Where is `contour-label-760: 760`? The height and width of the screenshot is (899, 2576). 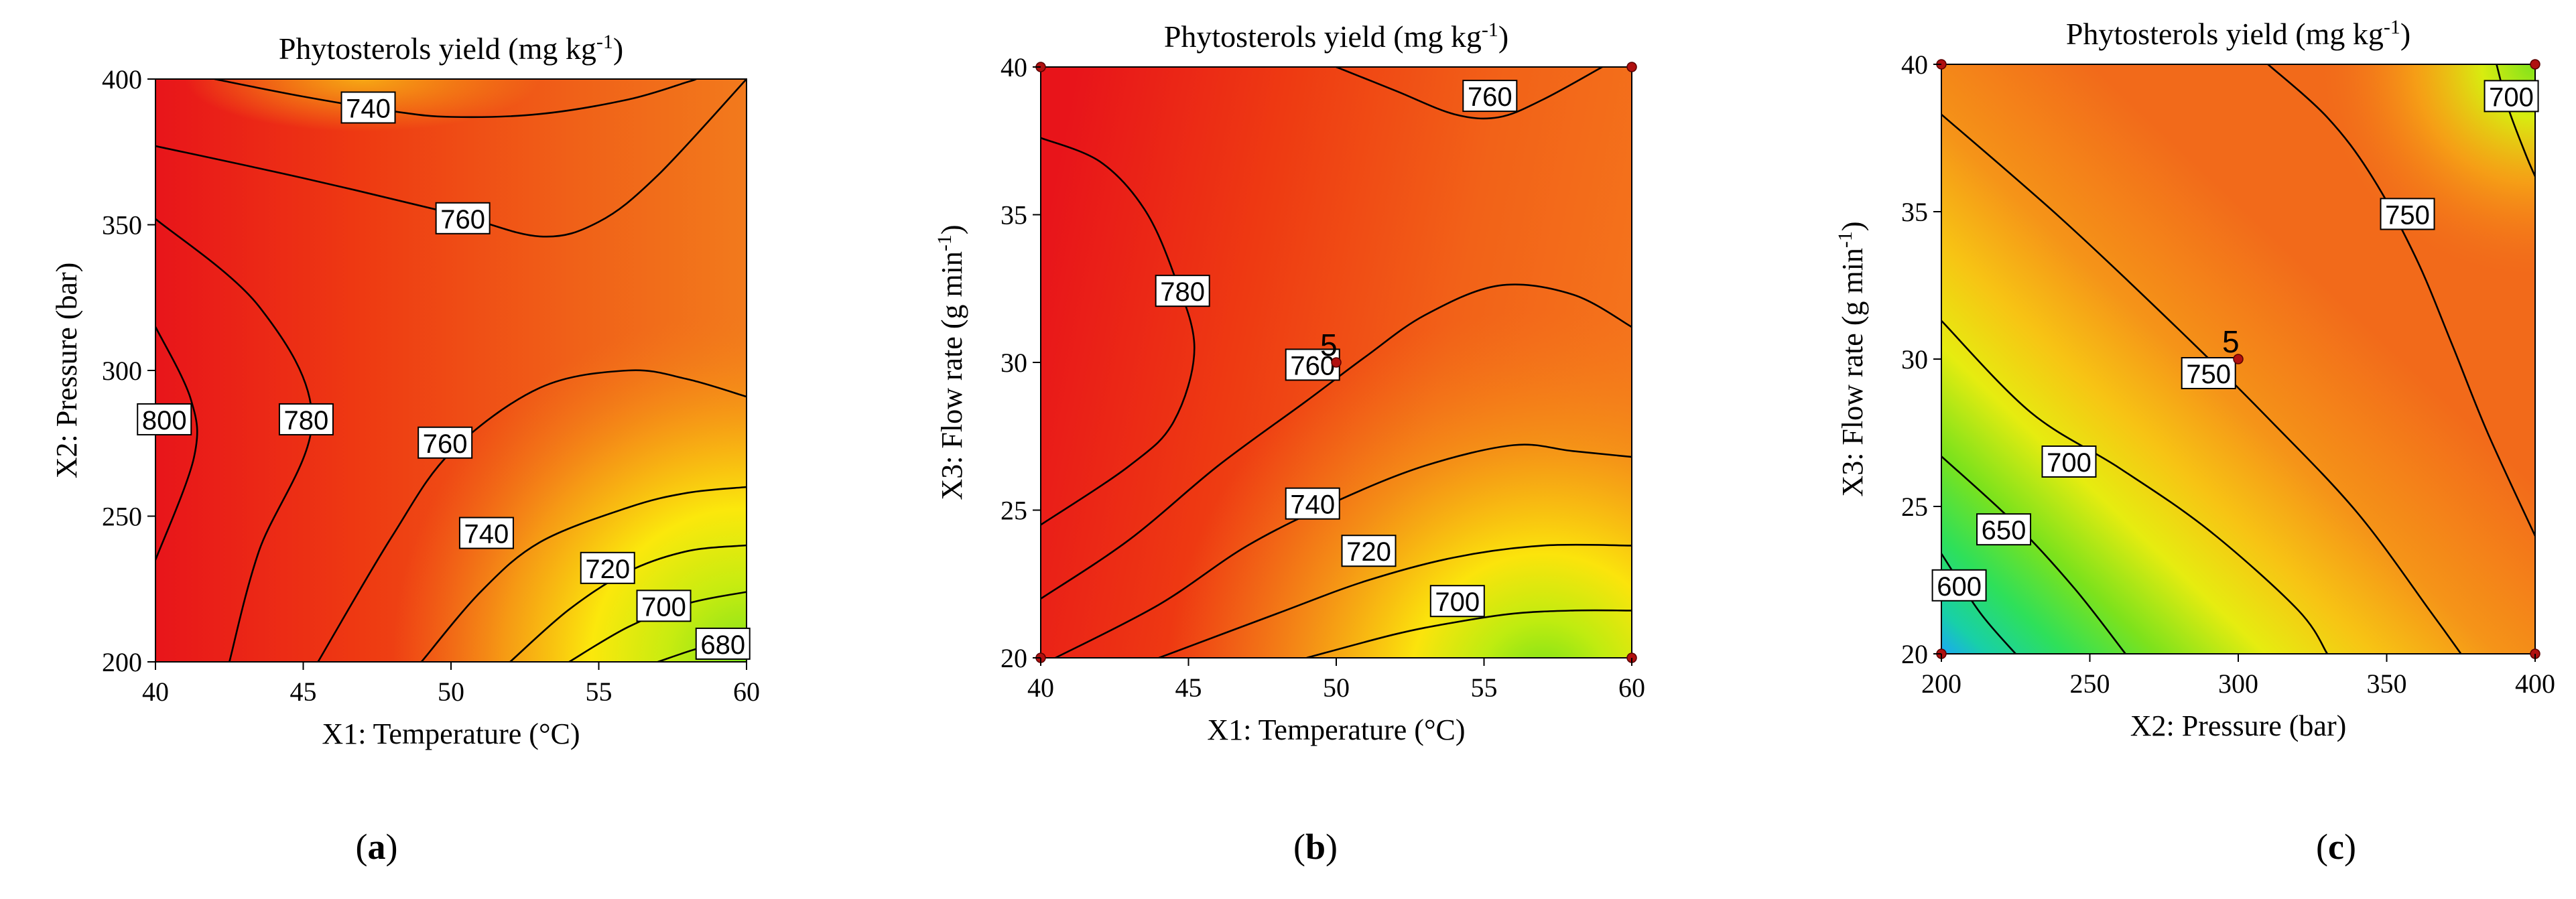
contour-label-760: 760 is located at coordinates (445, 442).